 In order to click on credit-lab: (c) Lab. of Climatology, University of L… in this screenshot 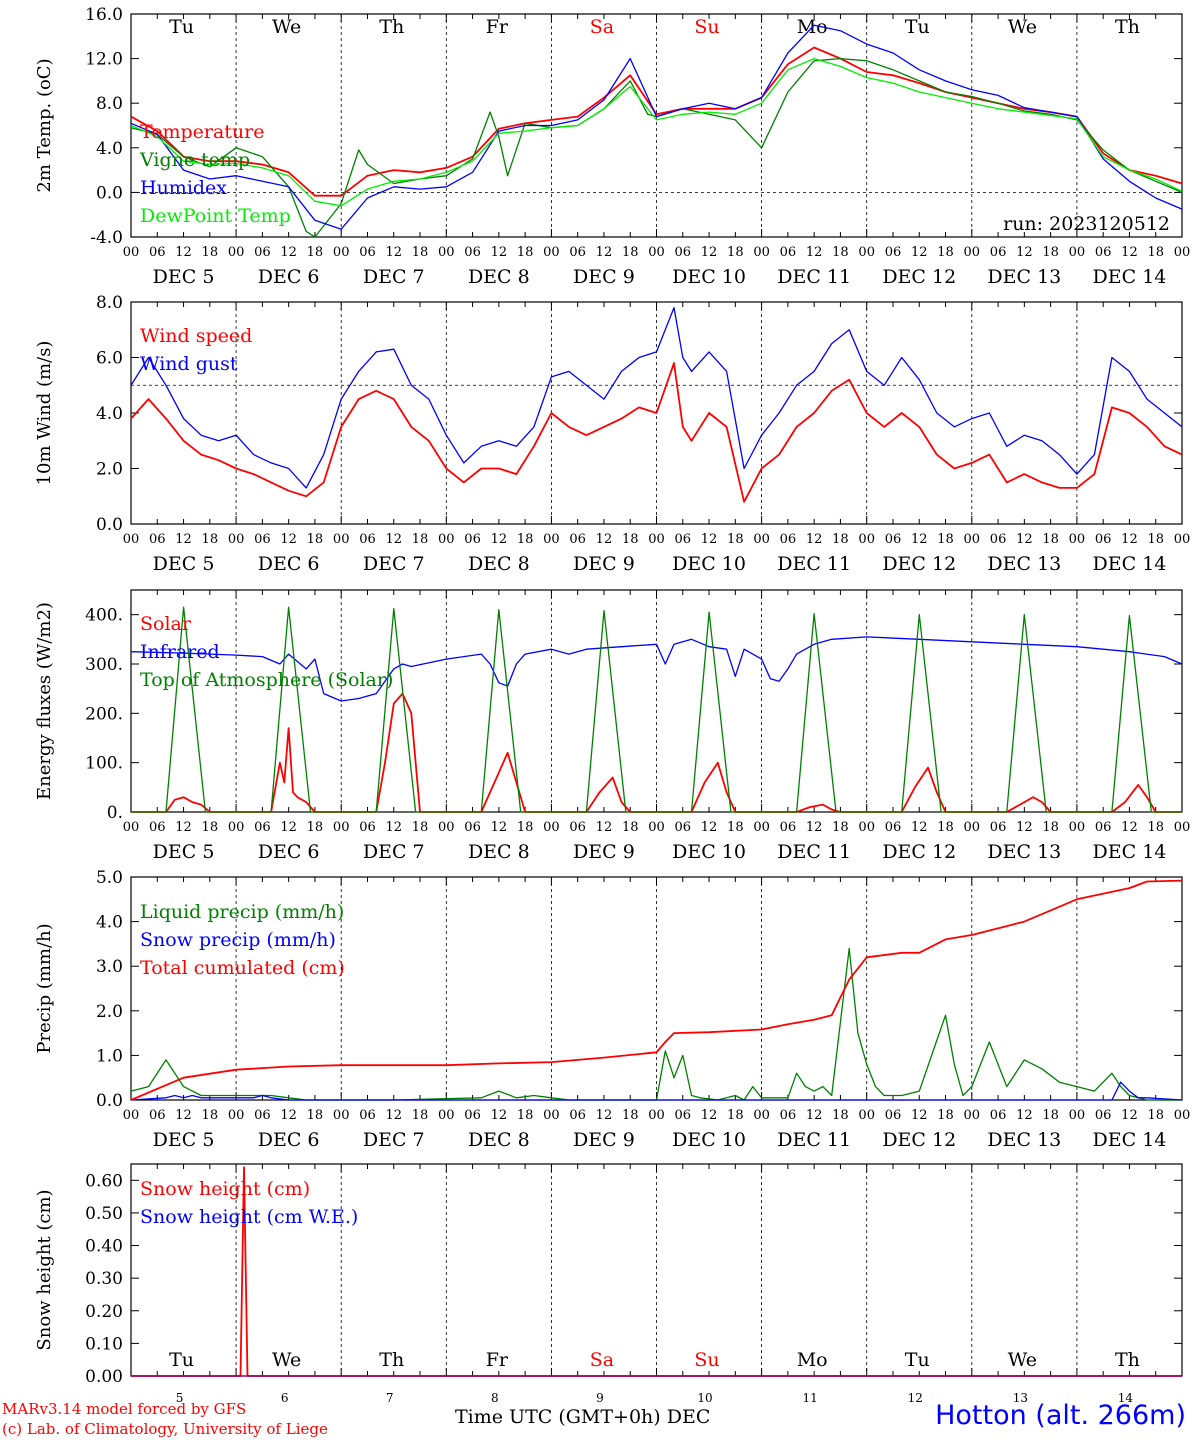, I will do `click(165, 1429)`.